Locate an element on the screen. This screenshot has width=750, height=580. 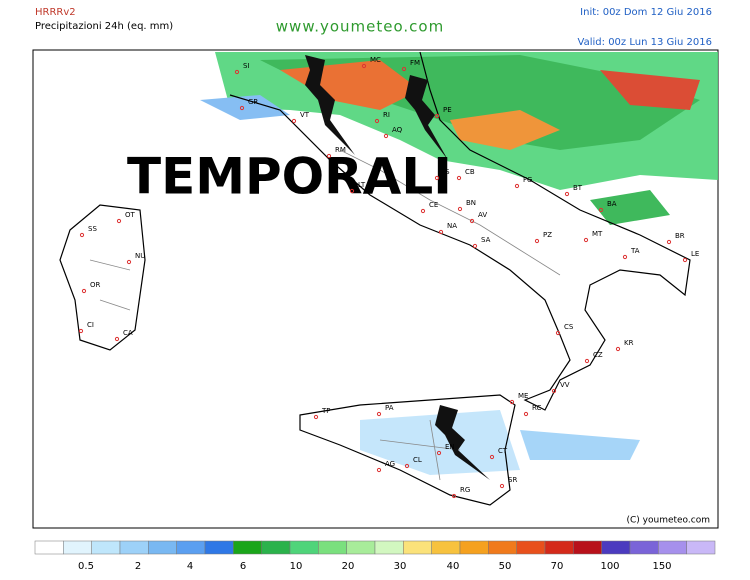
valid-time: Valid: 00z Lun 13 Giu 2016 is located at coordinates (645, 42).